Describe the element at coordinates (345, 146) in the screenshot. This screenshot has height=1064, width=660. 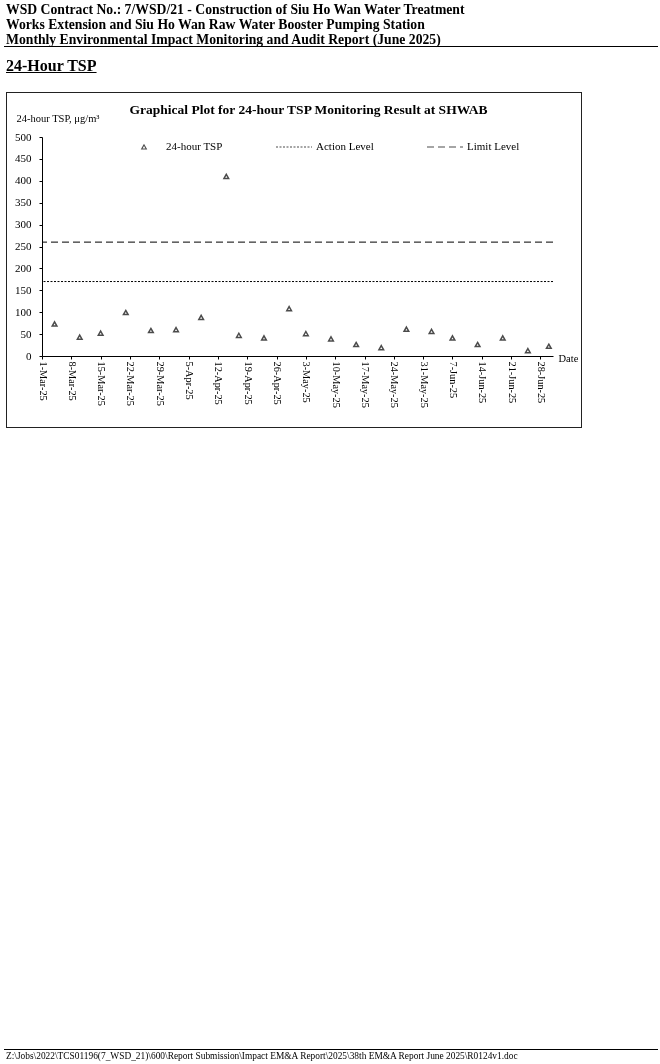
I see `legend-label: Action Level` at that location.